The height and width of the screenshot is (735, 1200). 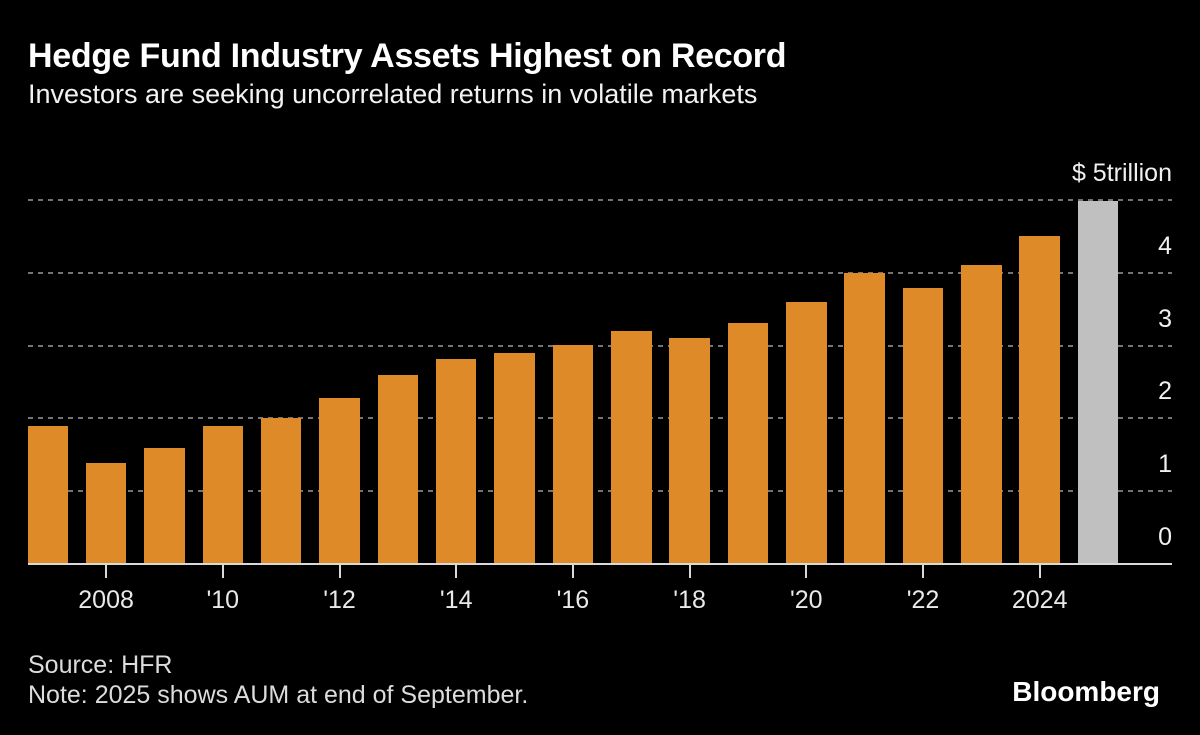 What do you see at coordinates (1165, 537) in the screenshot?
I see `y-axis-label-0: 0` at bounding box center [1165, 537].